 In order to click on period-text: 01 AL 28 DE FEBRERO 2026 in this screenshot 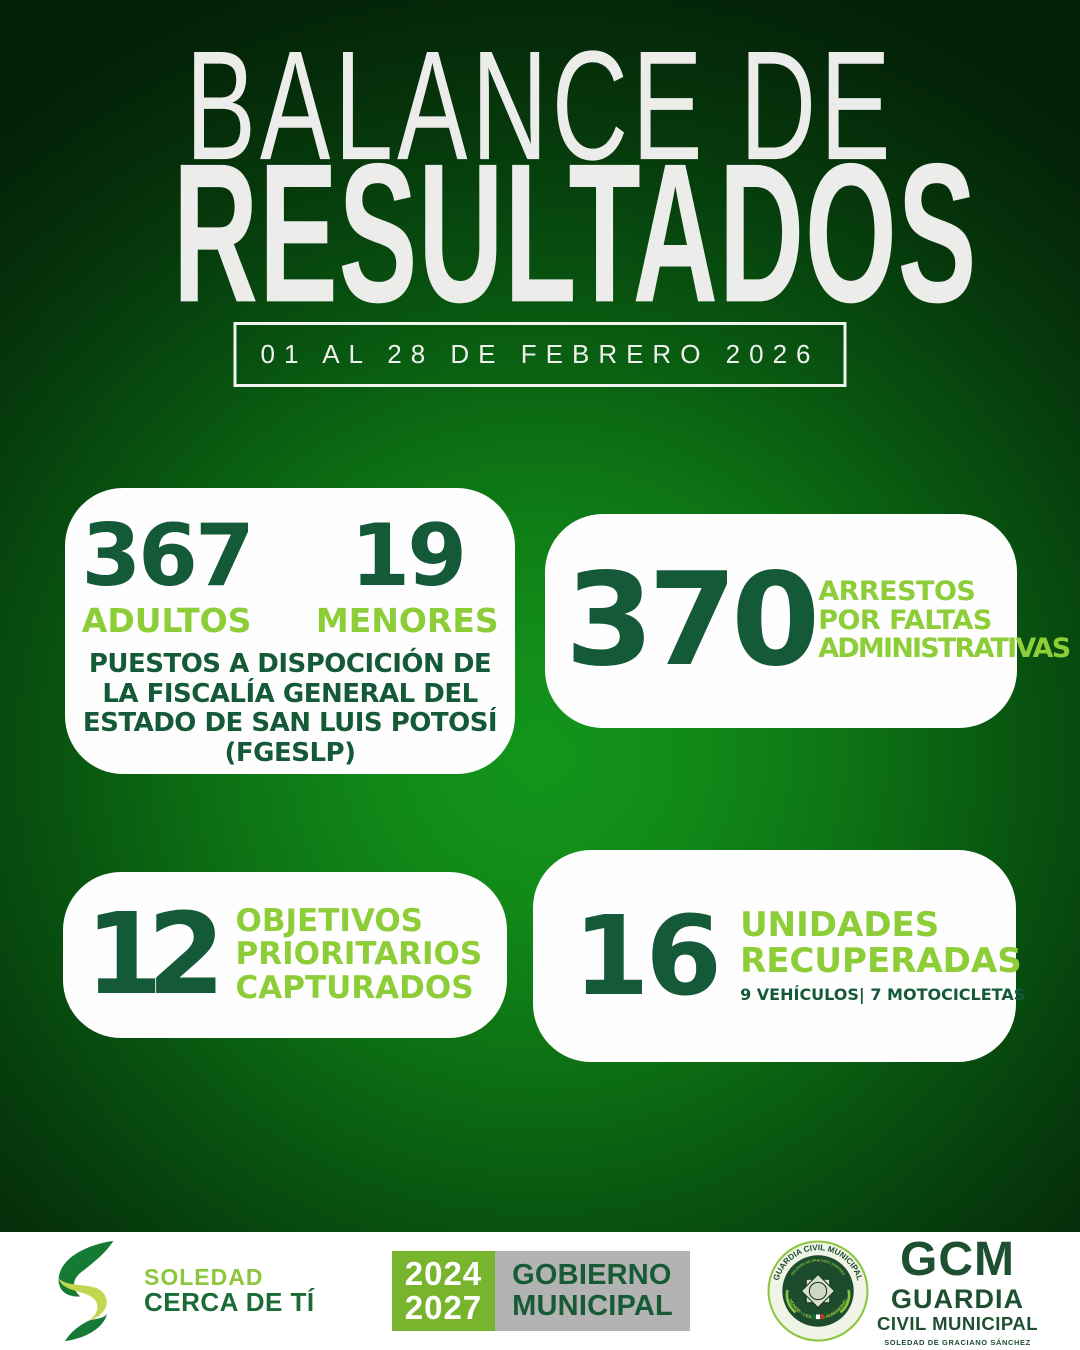, I will do `click(540, 354)`.